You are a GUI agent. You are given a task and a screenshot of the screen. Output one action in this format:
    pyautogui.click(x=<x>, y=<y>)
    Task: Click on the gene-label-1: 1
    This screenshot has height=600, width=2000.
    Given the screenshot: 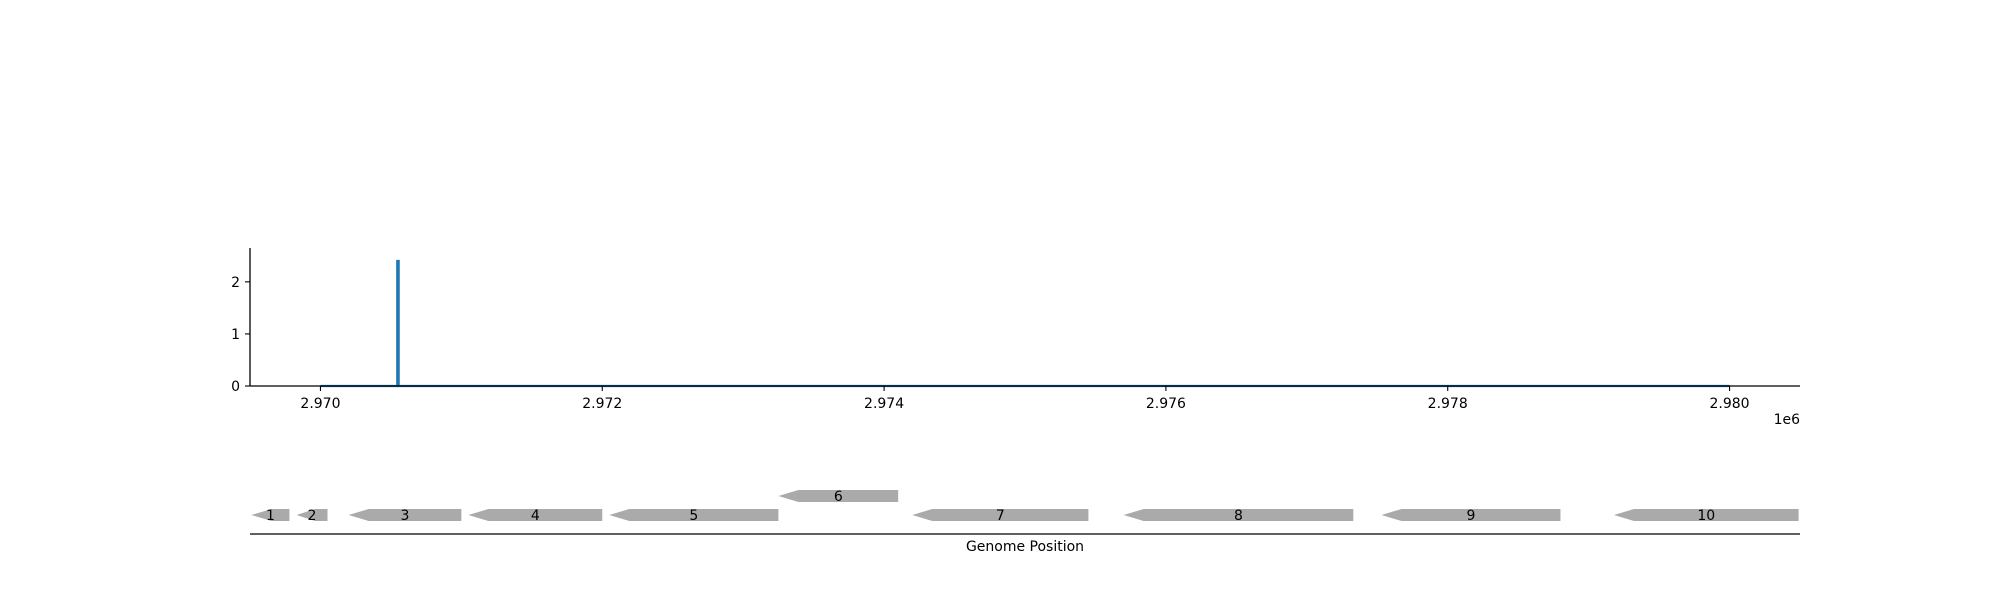 What is the action you would take?
    pyautogui.click(x=270, y=516)
    